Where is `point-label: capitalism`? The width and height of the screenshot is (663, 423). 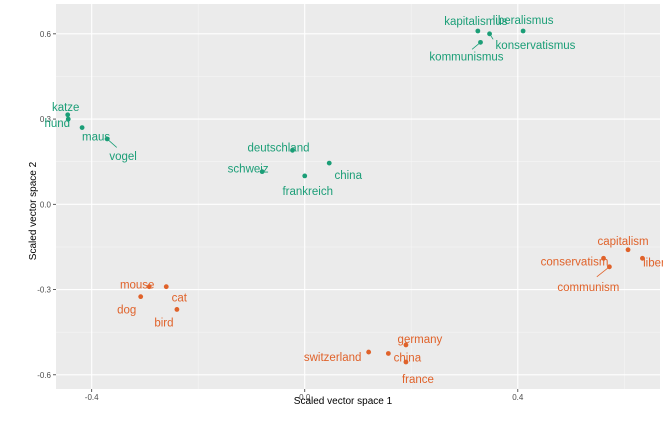 point-label: capitalism is located at coordinates (622, 242).